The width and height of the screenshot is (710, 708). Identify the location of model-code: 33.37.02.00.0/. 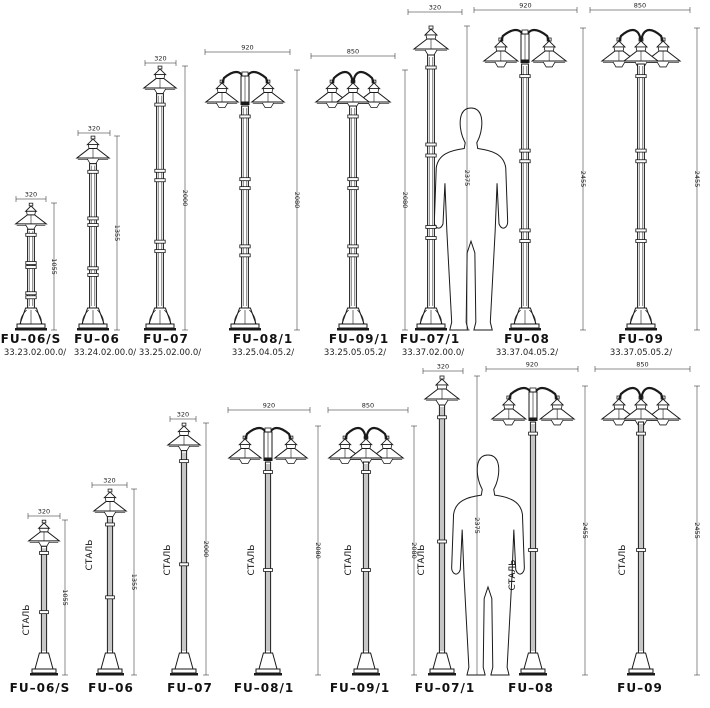
(433, 353).